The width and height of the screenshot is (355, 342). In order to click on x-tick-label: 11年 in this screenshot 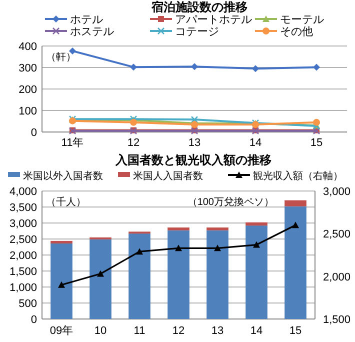, I will do `click(72, 143)`.